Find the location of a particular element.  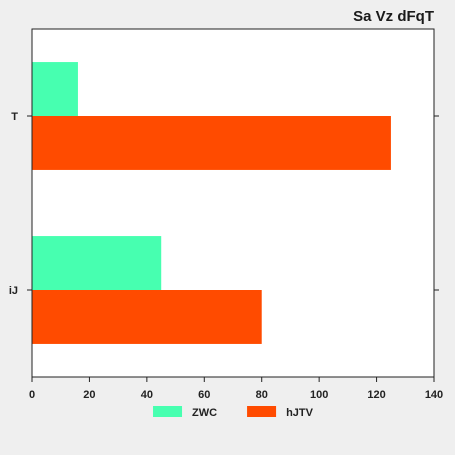

x-tick-label-80: 80 is located at coordinates (262, 395).